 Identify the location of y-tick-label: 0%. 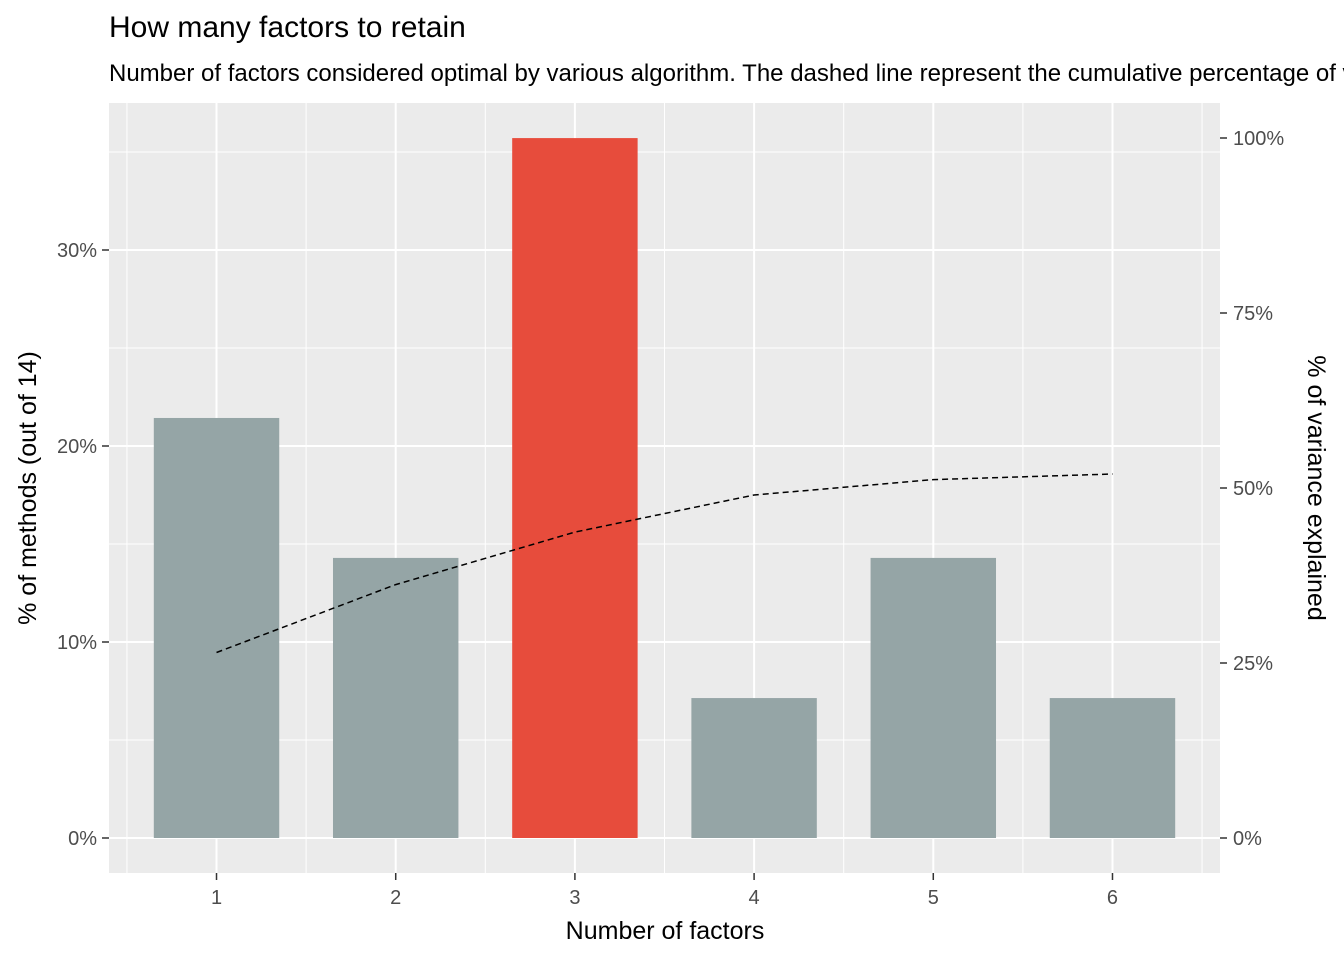
(82, 839).